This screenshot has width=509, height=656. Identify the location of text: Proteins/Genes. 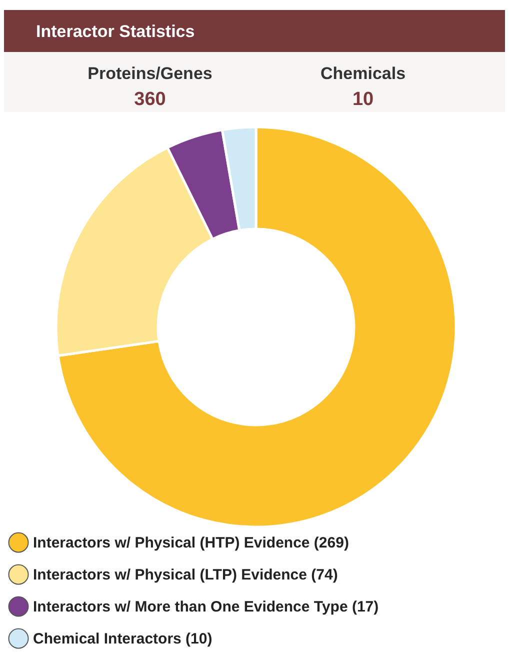
(150, 73).